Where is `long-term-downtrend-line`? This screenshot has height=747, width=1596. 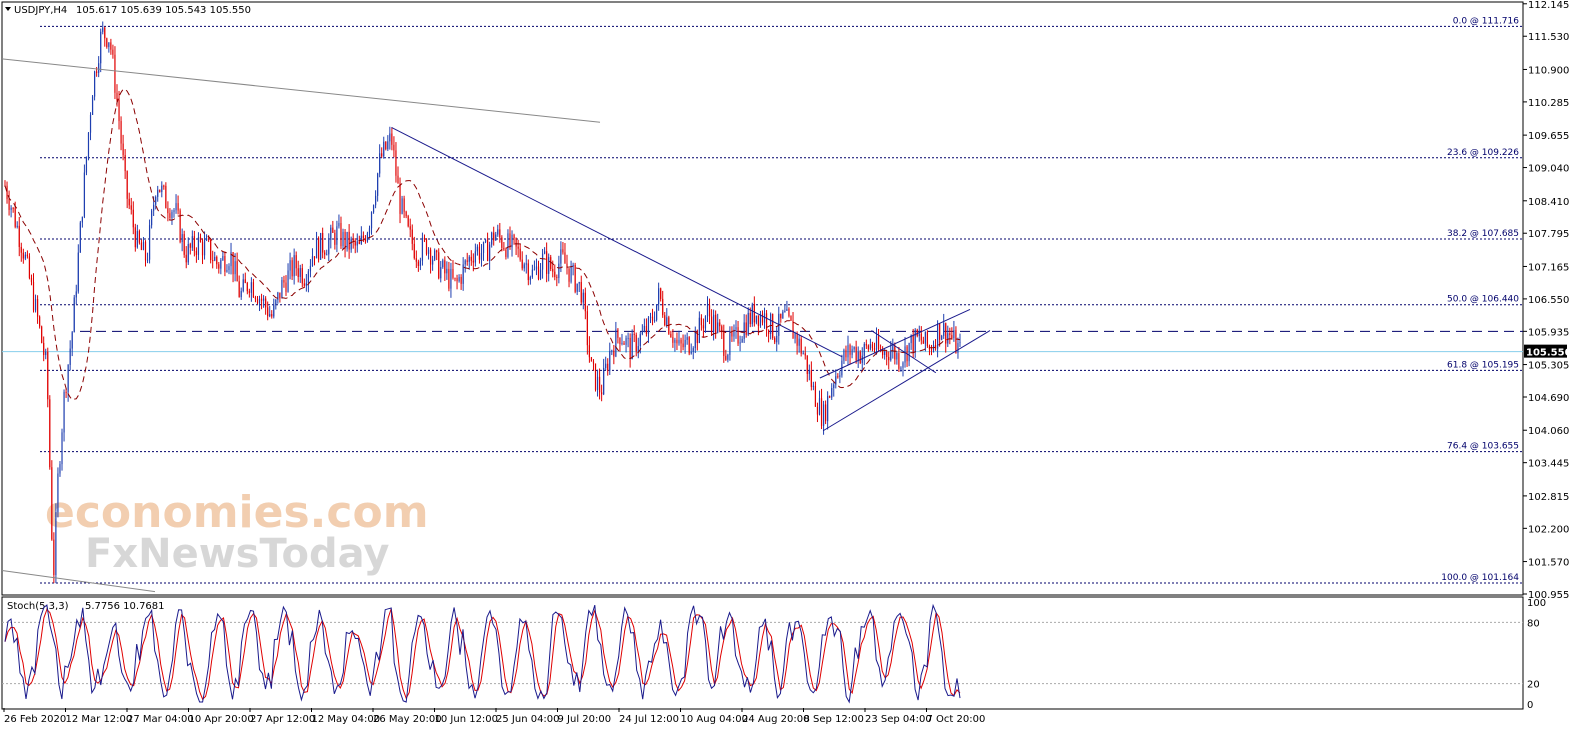 long-term-downtrend-line is located at coordinates (301, 90).